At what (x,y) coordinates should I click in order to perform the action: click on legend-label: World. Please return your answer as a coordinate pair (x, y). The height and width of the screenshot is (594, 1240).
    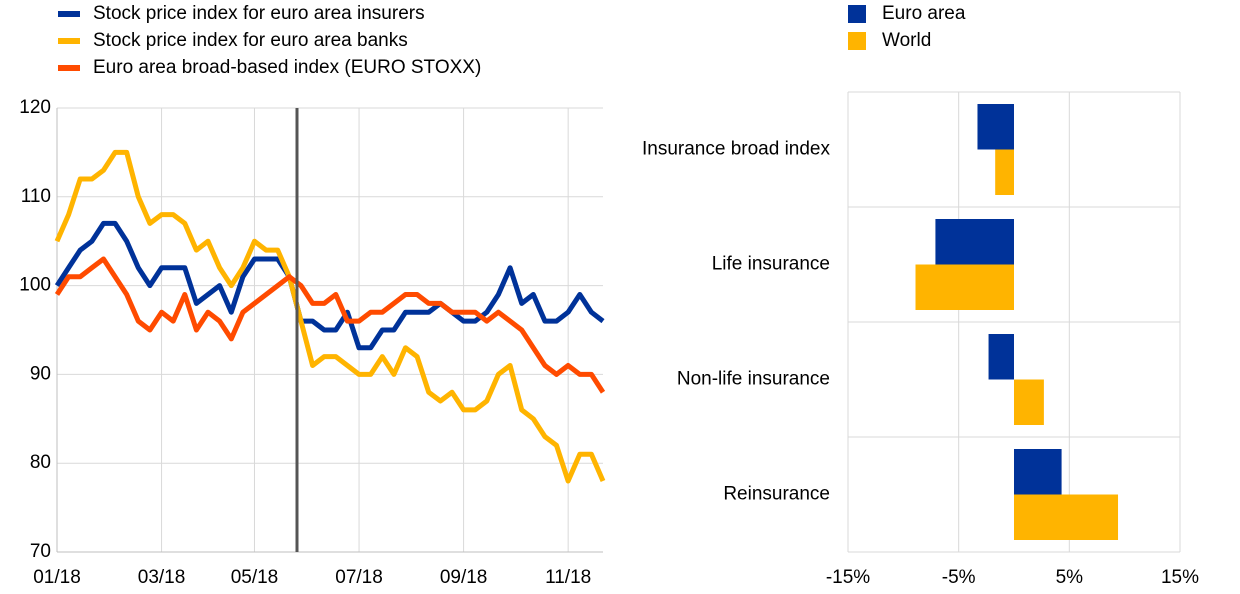
    Looking at the image, I should click on (906, 40).